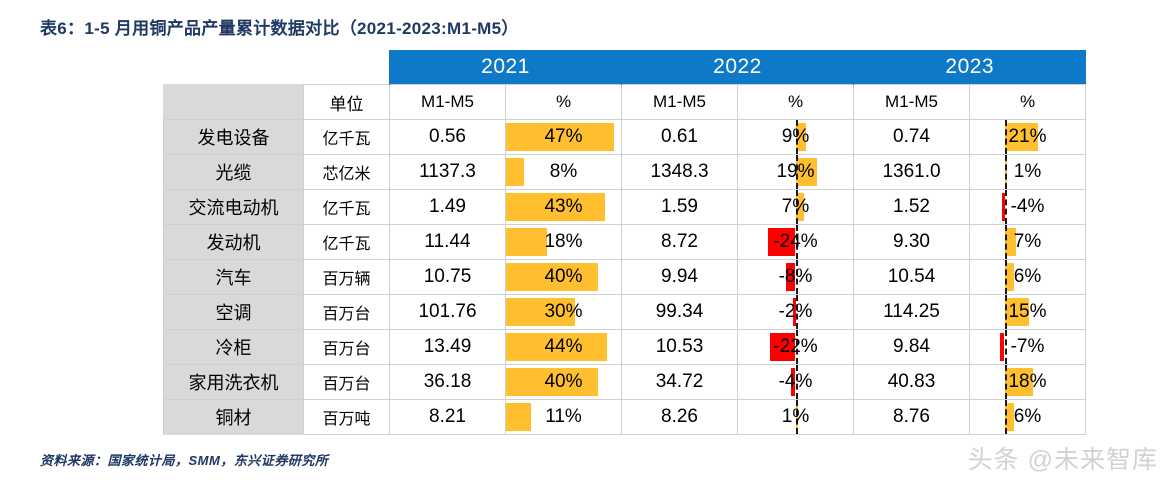 This screenshot has width=1176, height=480. I want to click on percent-value: 19%, so click(795, 171).